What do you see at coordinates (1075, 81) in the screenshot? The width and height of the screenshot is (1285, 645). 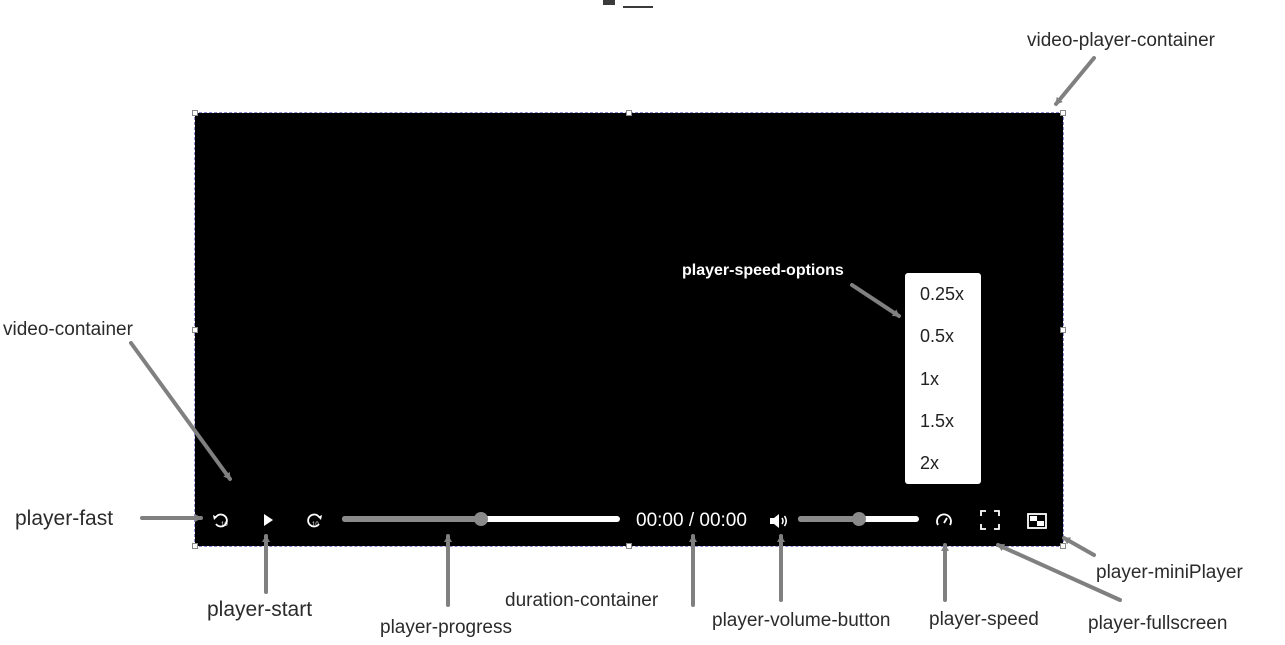 I see `arrow-video-player-container` at bounding box center [1075, 81].